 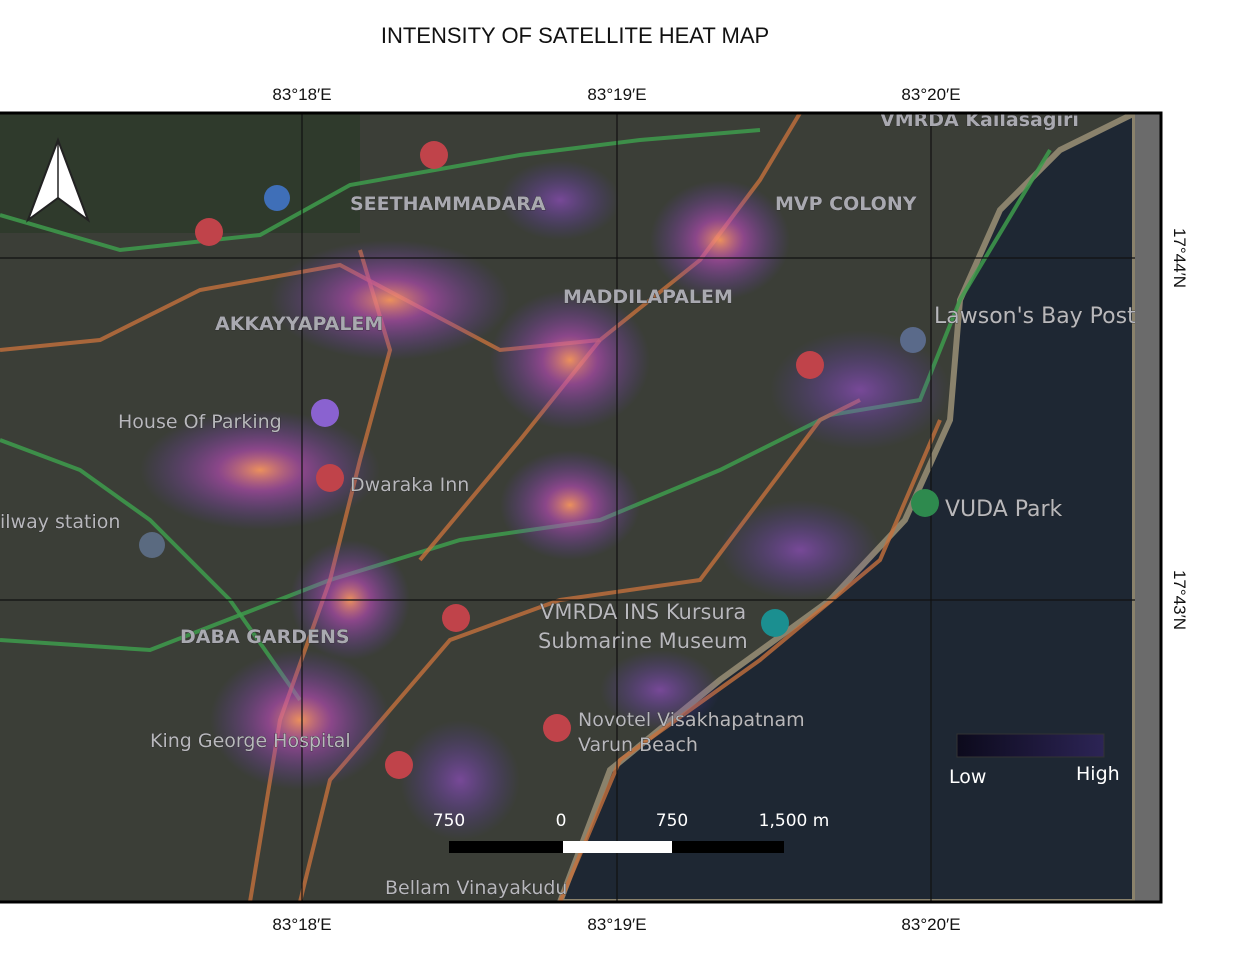 What do you see at coordinates (631, 832) in the screenshot?
I see `scale-bar: 750 0 750 1,500 m` at bounding box center [631, 832].